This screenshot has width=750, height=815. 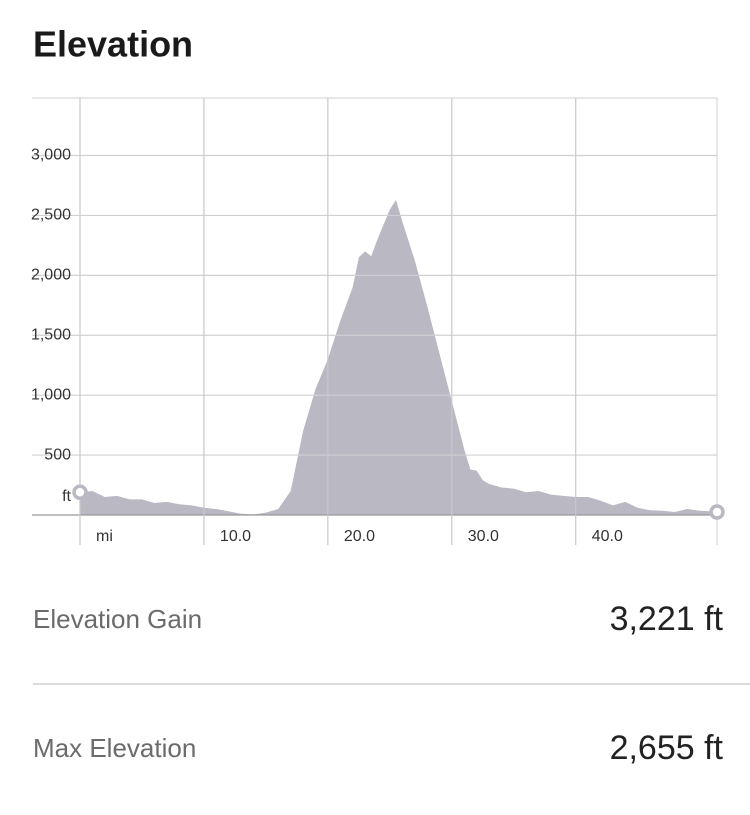 What do you see at coordinates (104, 536) in the screenshot?
I see `x-tick-label: mi` at bounding box center [104, 536].